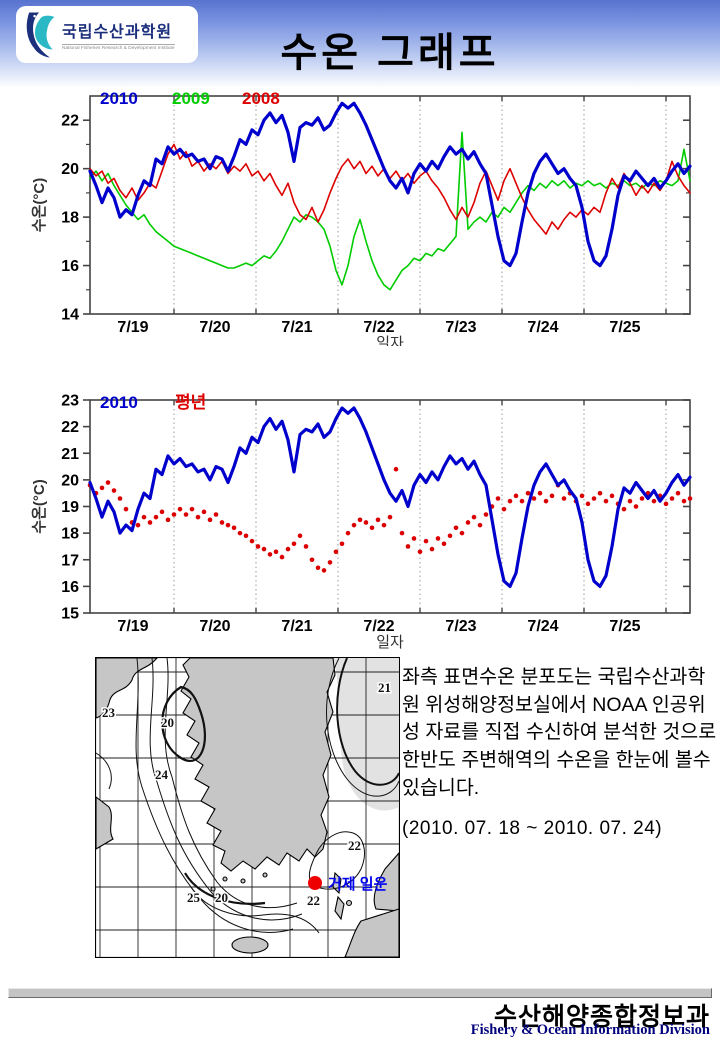 Image resolution: width=720 pixels, height=1040 pixels. I want to click on map-isotherms, so click(247, 795).